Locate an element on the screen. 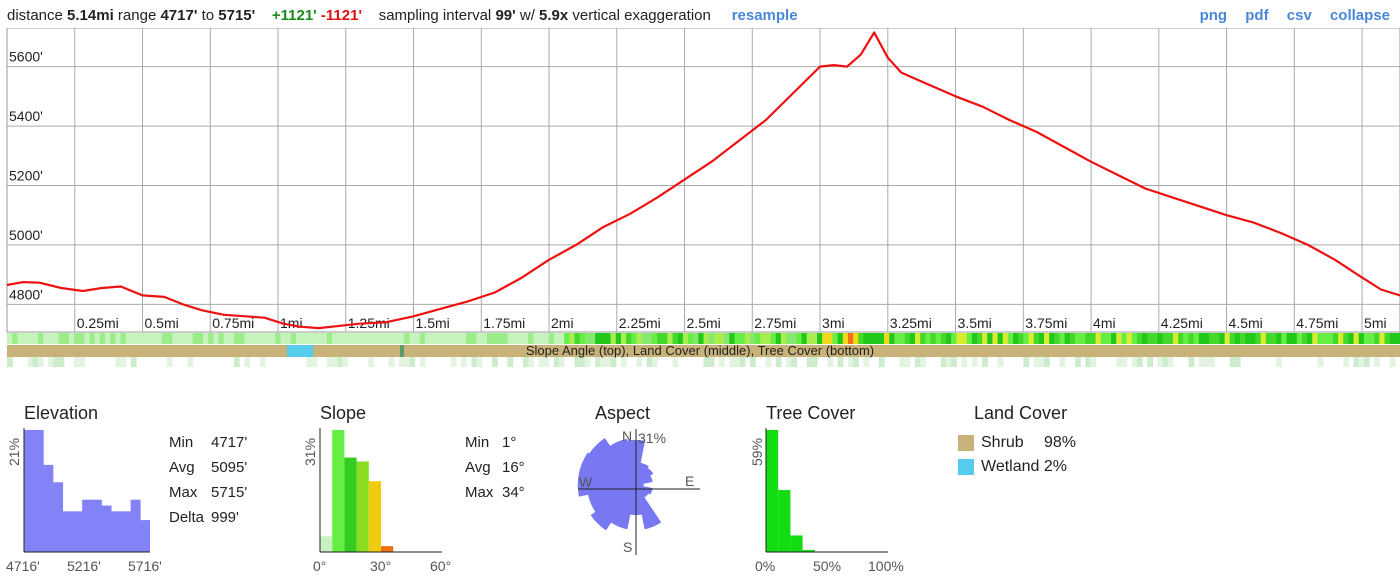 The height and width of the screenshot is (580, 1400). tree-tick-max: 100% is located at coordinates (886, 566).